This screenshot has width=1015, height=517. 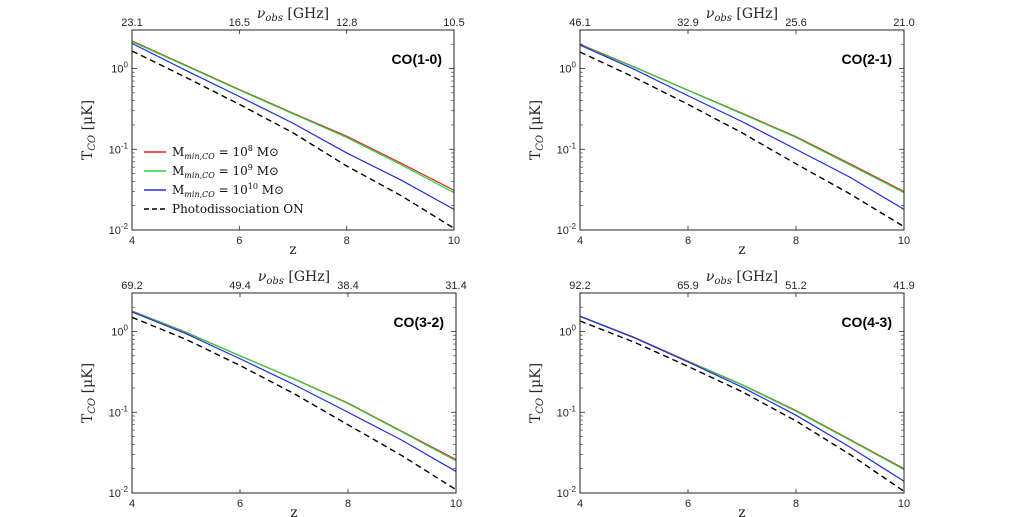 I want to click on legend-entry-4: Photodissociation ON, so click(x=238, y=209).